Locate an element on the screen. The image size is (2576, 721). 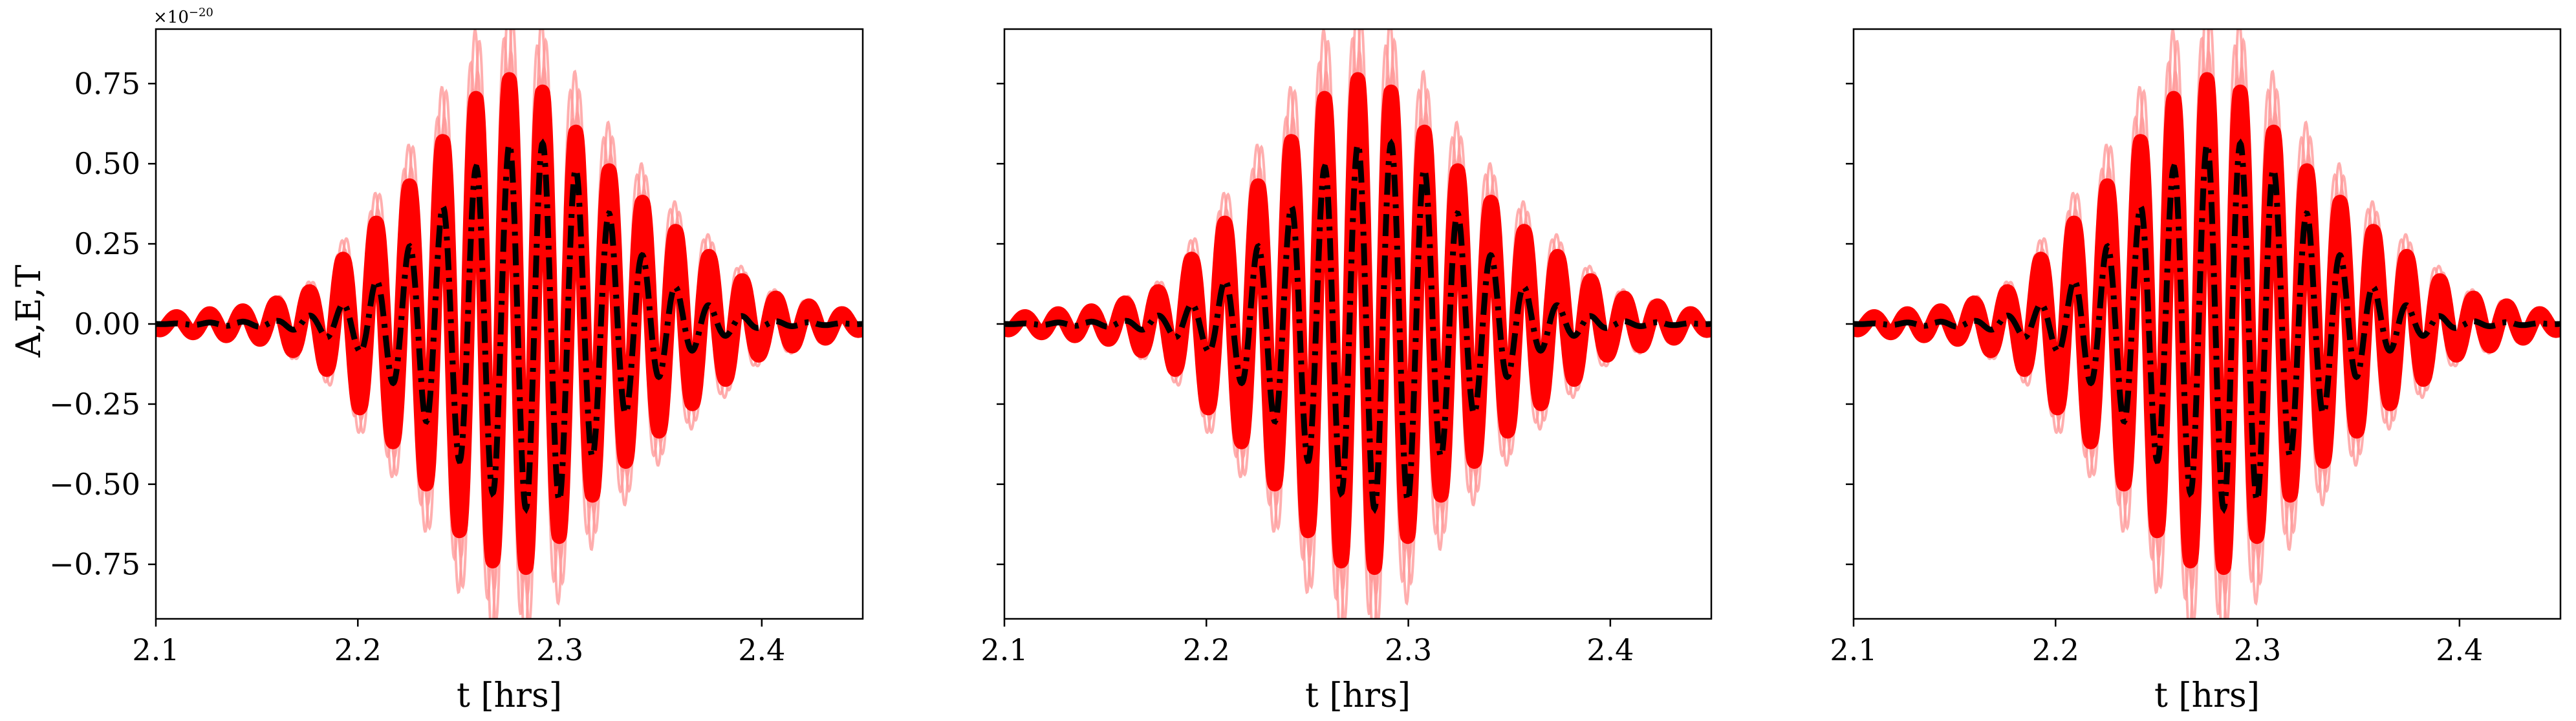
y-tick-label: −0.50 is located at coordinates (94, 484).